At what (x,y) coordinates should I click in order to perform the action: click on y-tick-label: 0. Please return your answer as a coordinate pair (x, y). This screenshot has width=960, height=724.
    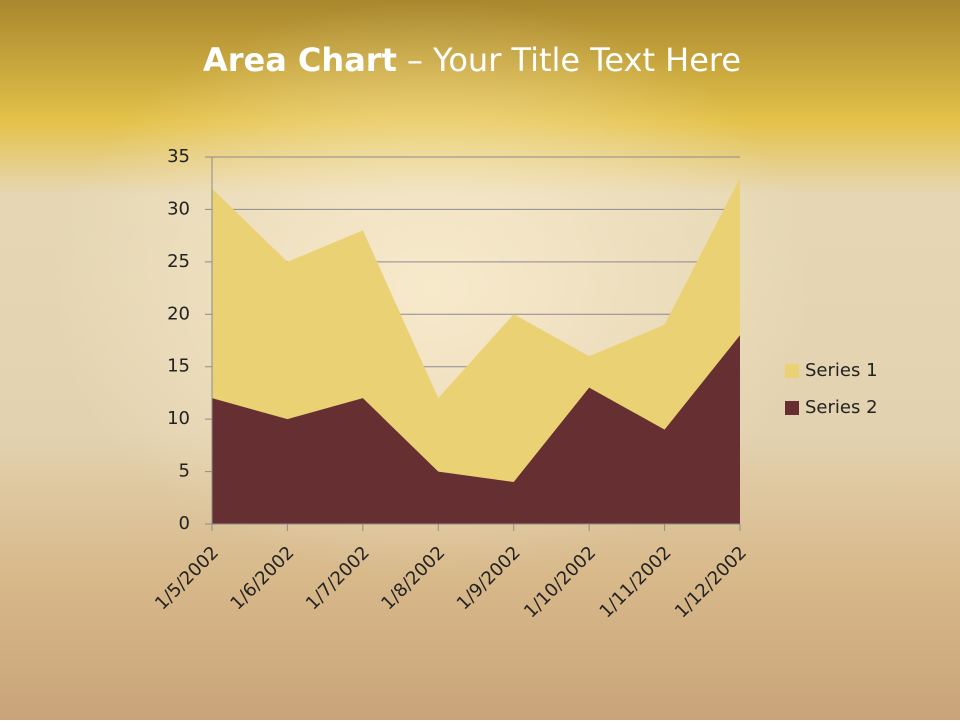
    Looking at the image, I should click on (184, 523).